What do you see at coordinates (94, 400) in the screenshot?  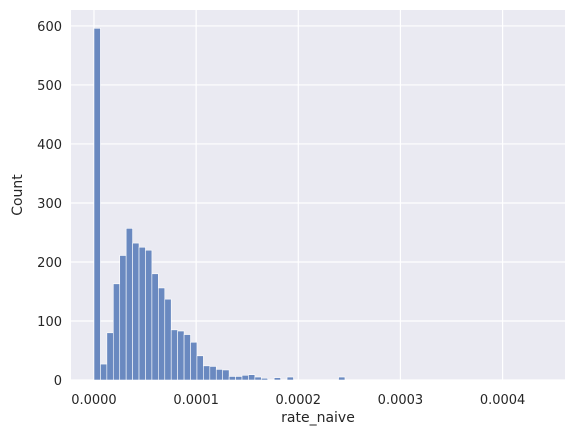 I see `x-tick-label: 0.0000` at bounding box center [94, 400].